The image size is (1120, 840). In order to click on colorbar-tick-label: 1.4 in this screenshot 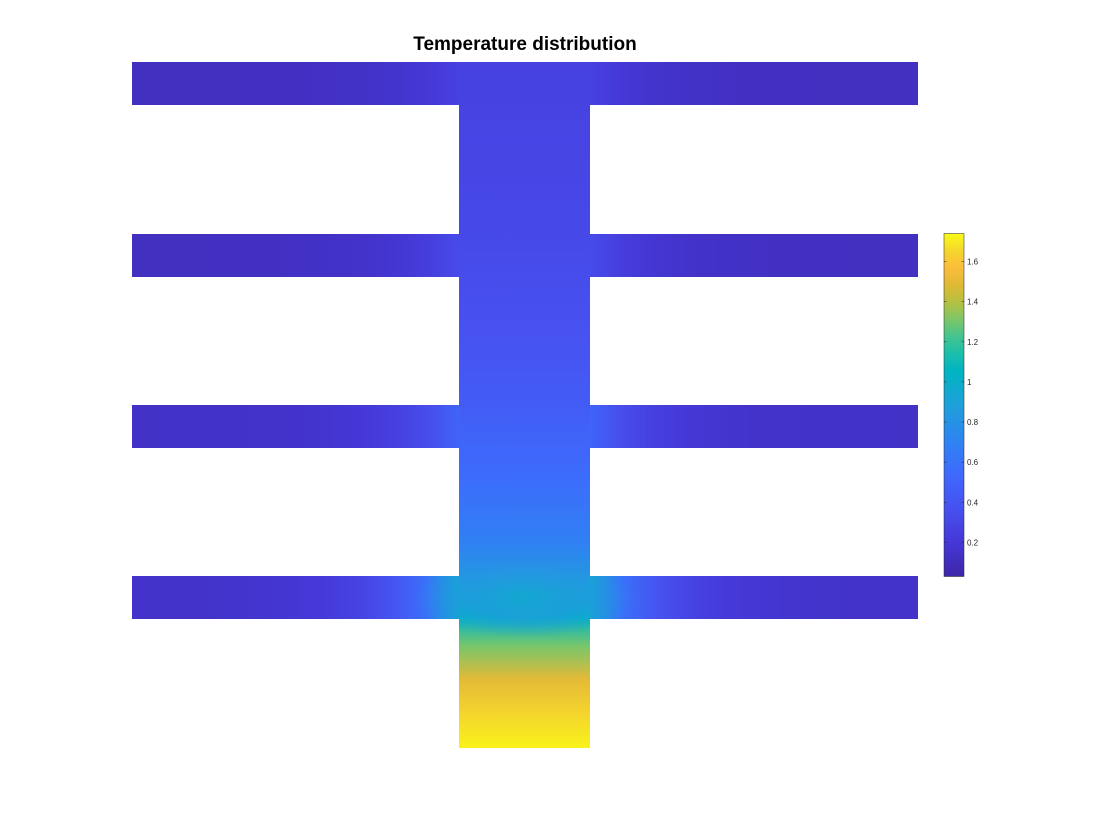, I will do `click(973, 302)`.